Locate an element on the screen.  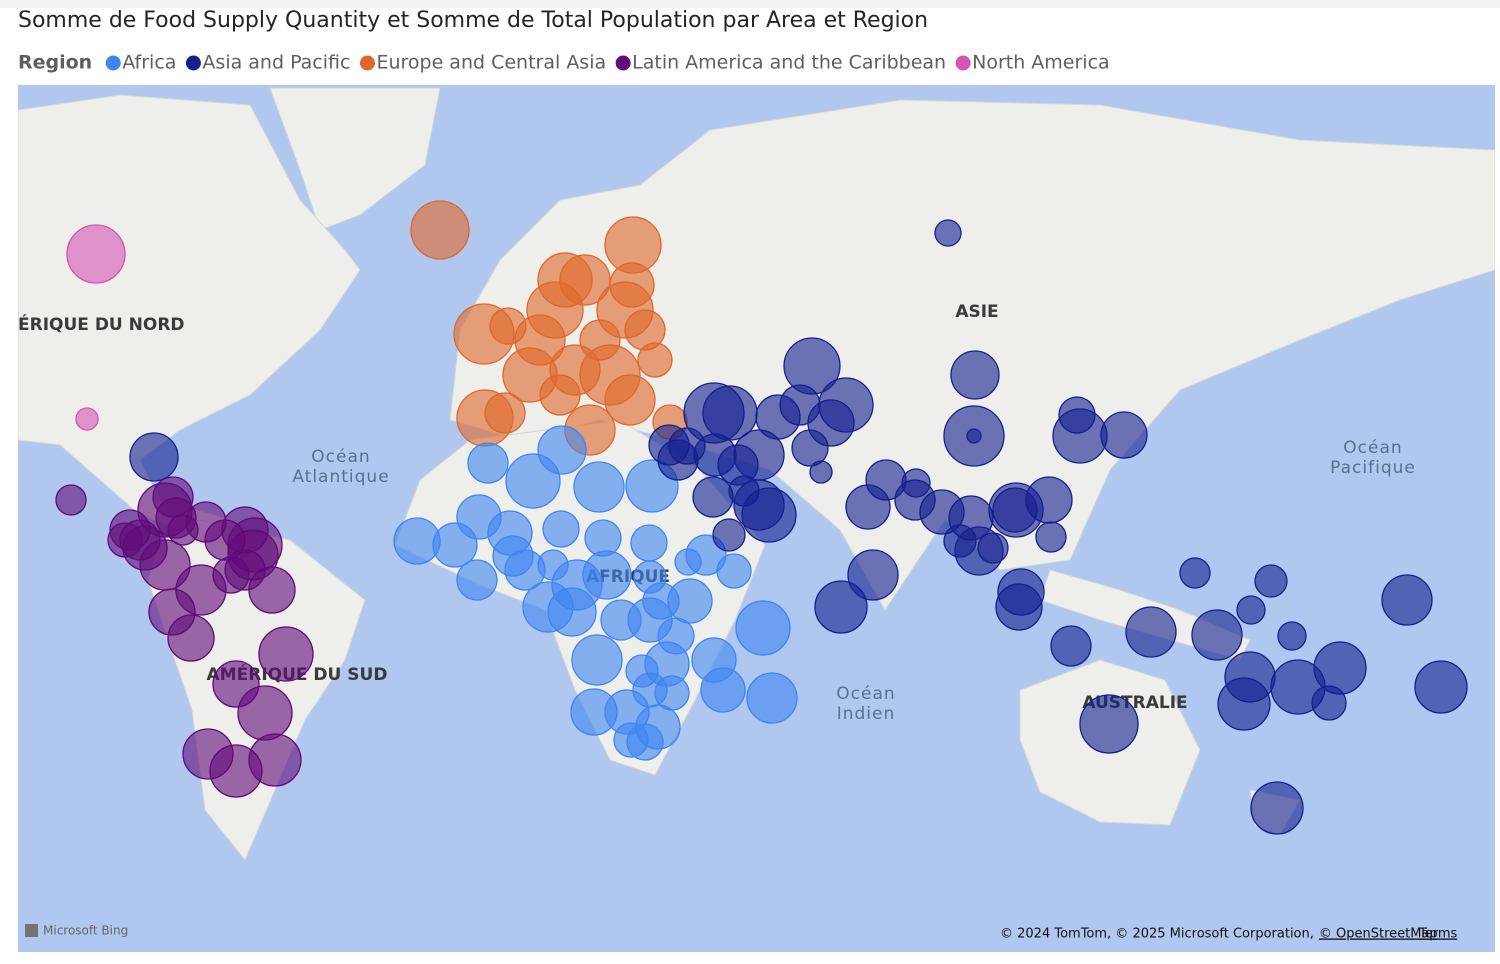
top-bar is located at coordinates (750, 4).